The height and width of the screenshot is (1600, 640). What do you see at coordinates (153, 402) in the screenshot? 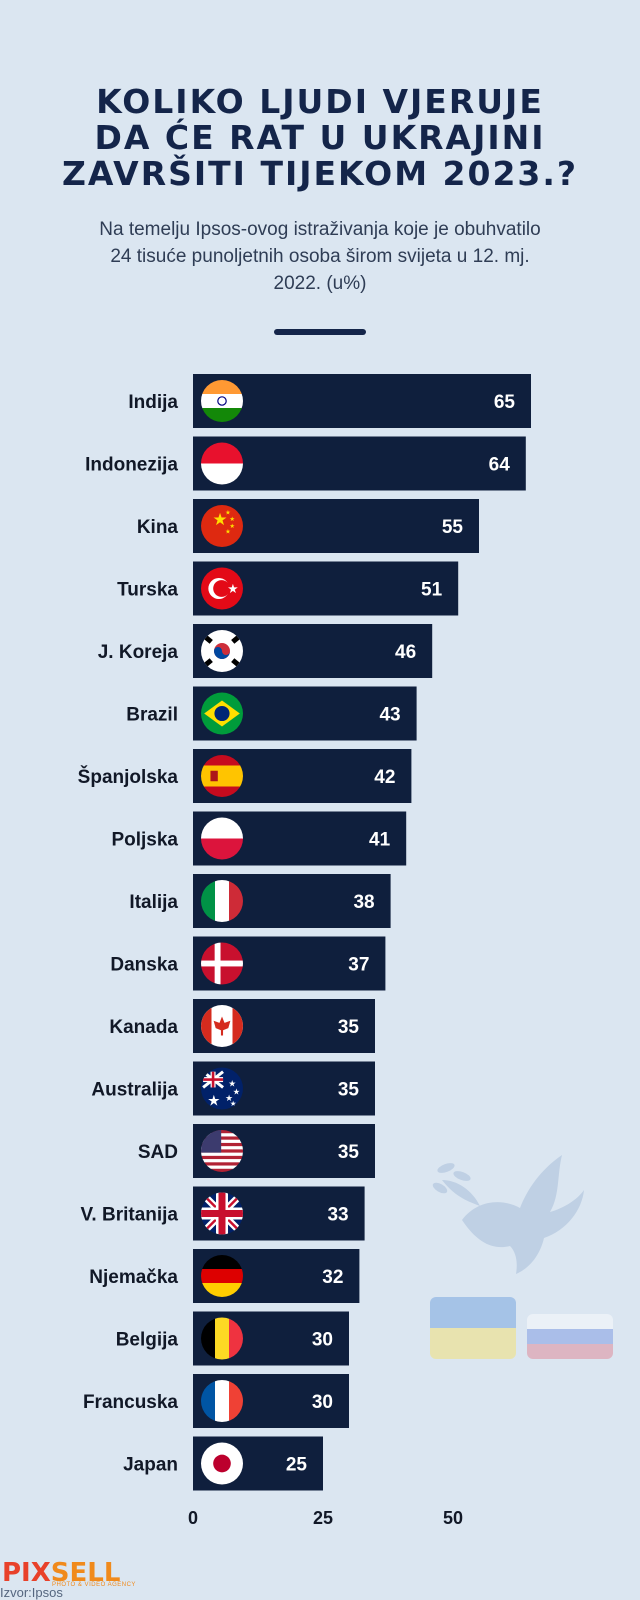
I see `category-label: Indija` at bounding box center [153, 402].